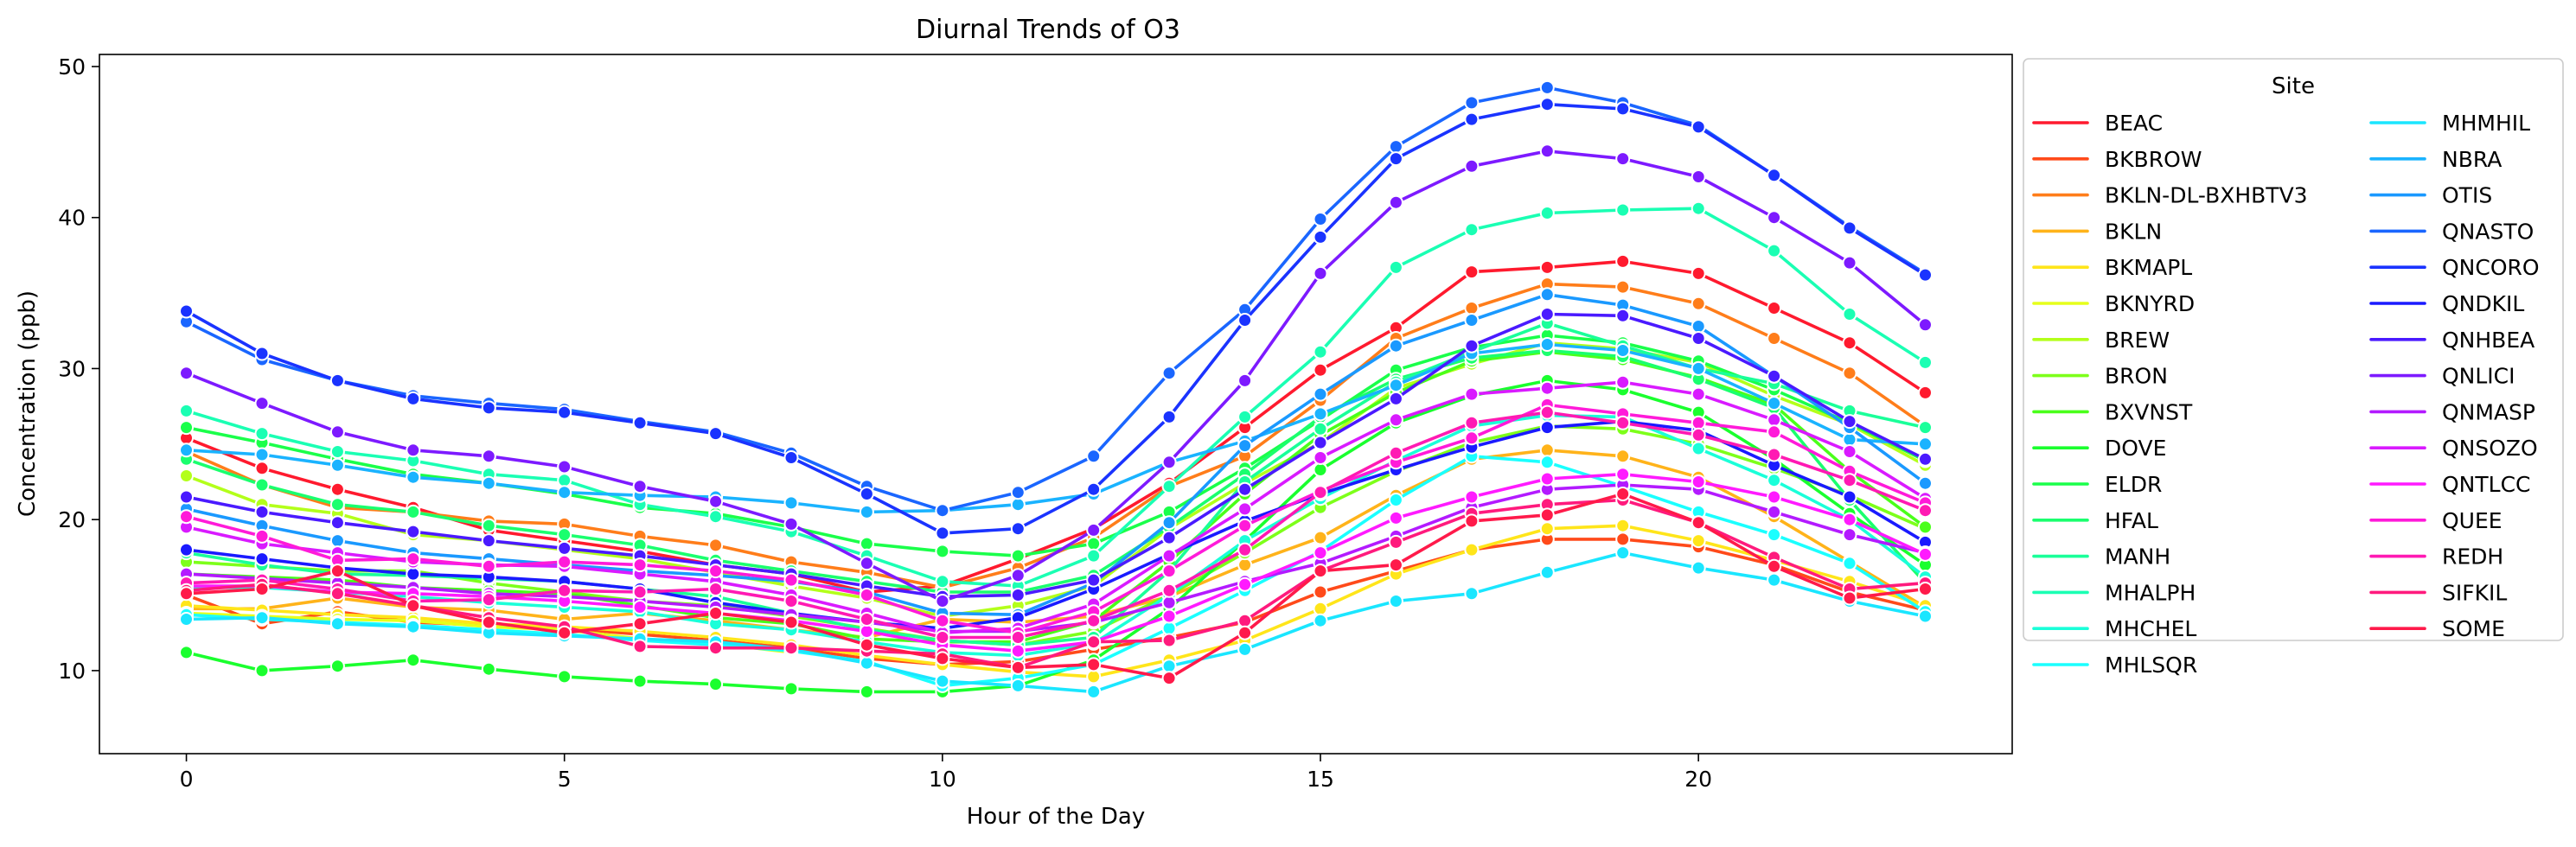 This screenshot has width=2576, height=847. Describe the element at coordinates (2133, 231) in the screenshot. I see `legend-label: BKLN` at that location.